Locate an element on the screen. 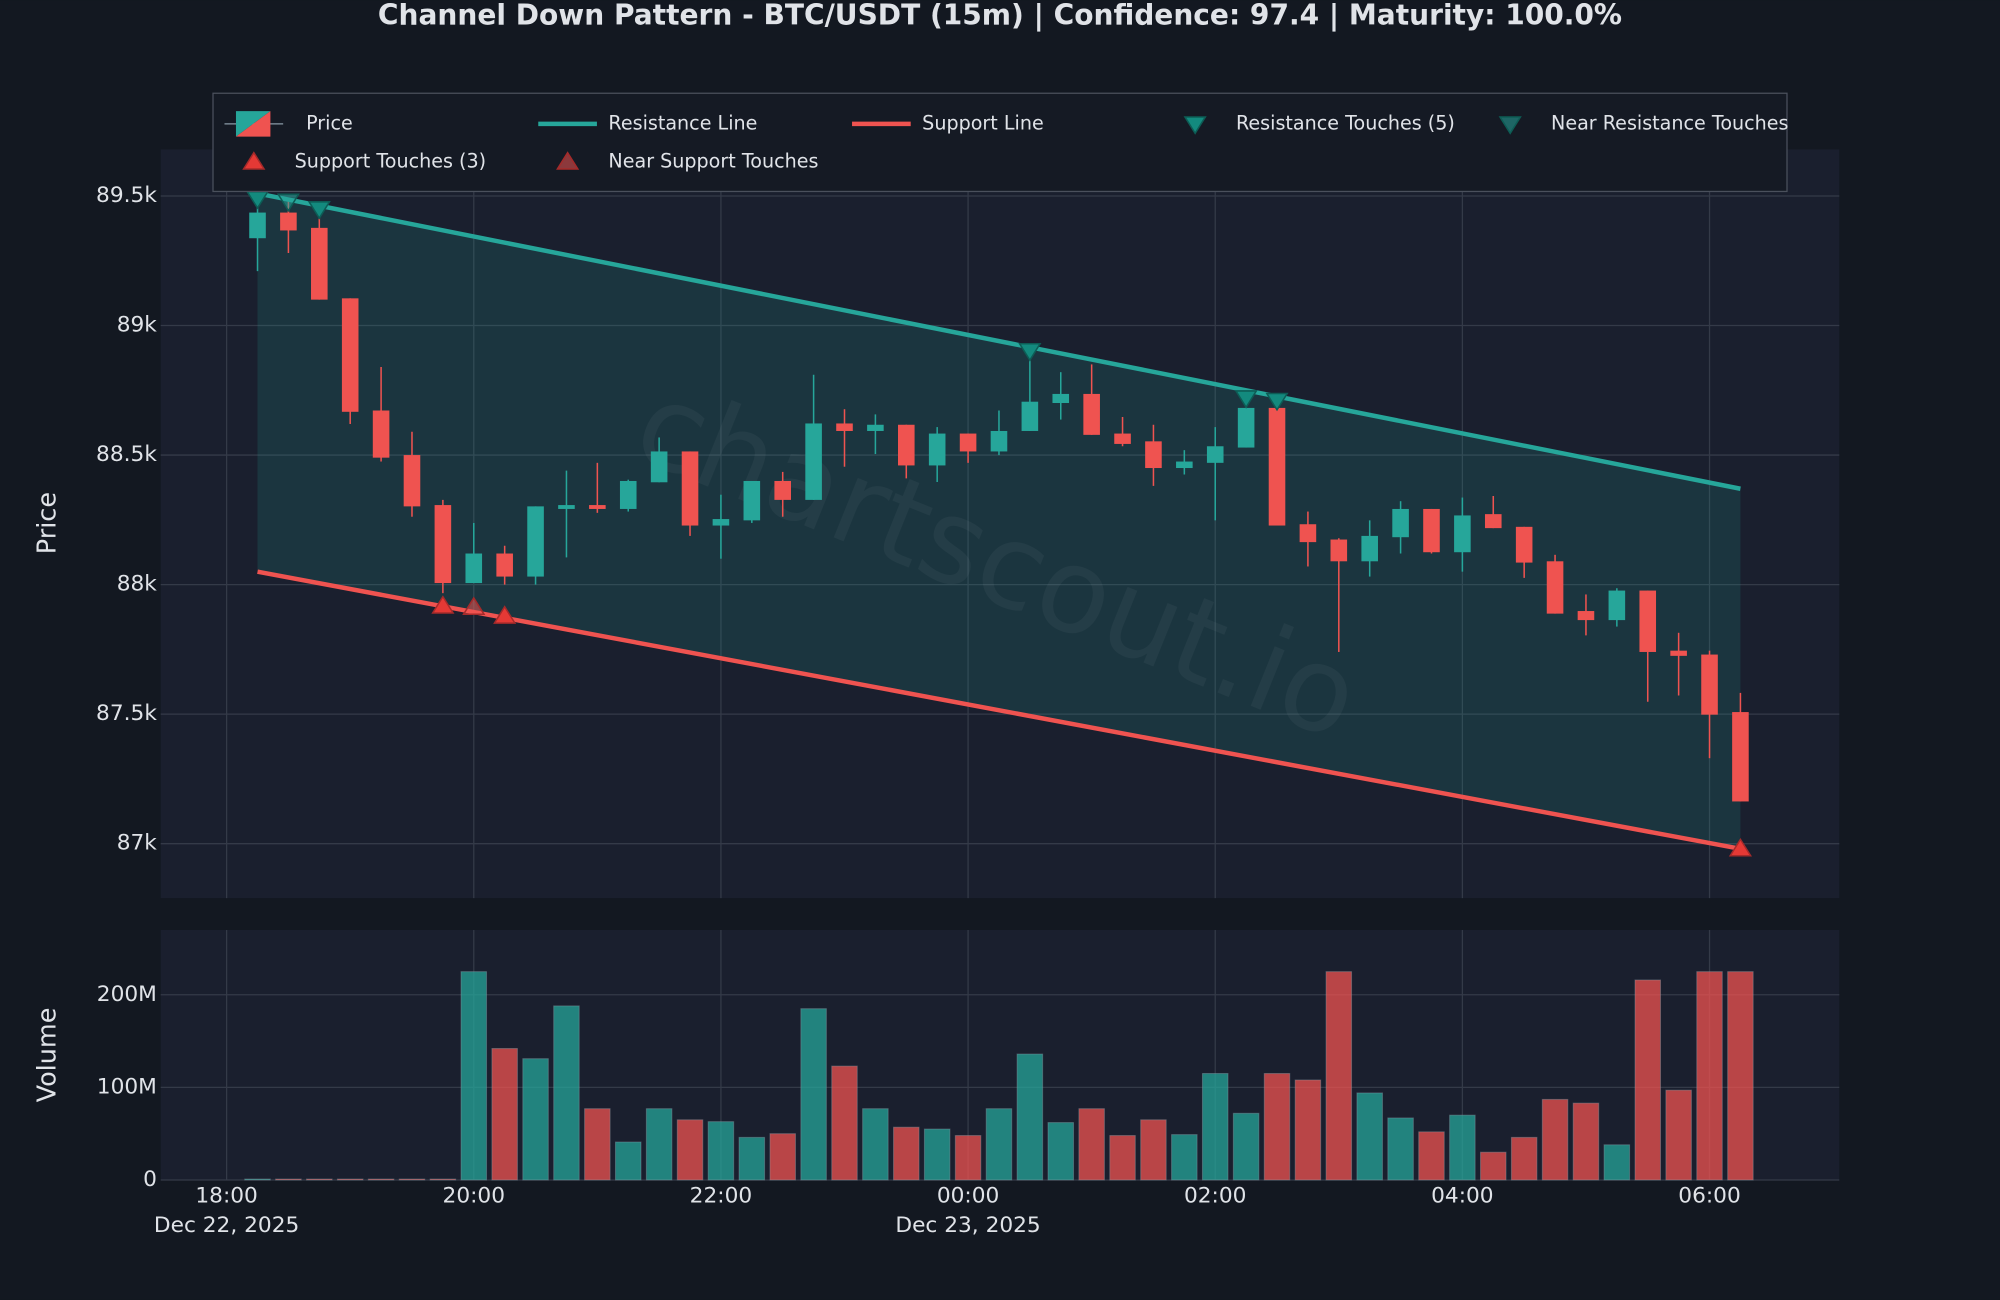 This screenshot has height=1300, width=2000. x-date-label: Dec 22, 2025 is located at coordinates (226, 1225).